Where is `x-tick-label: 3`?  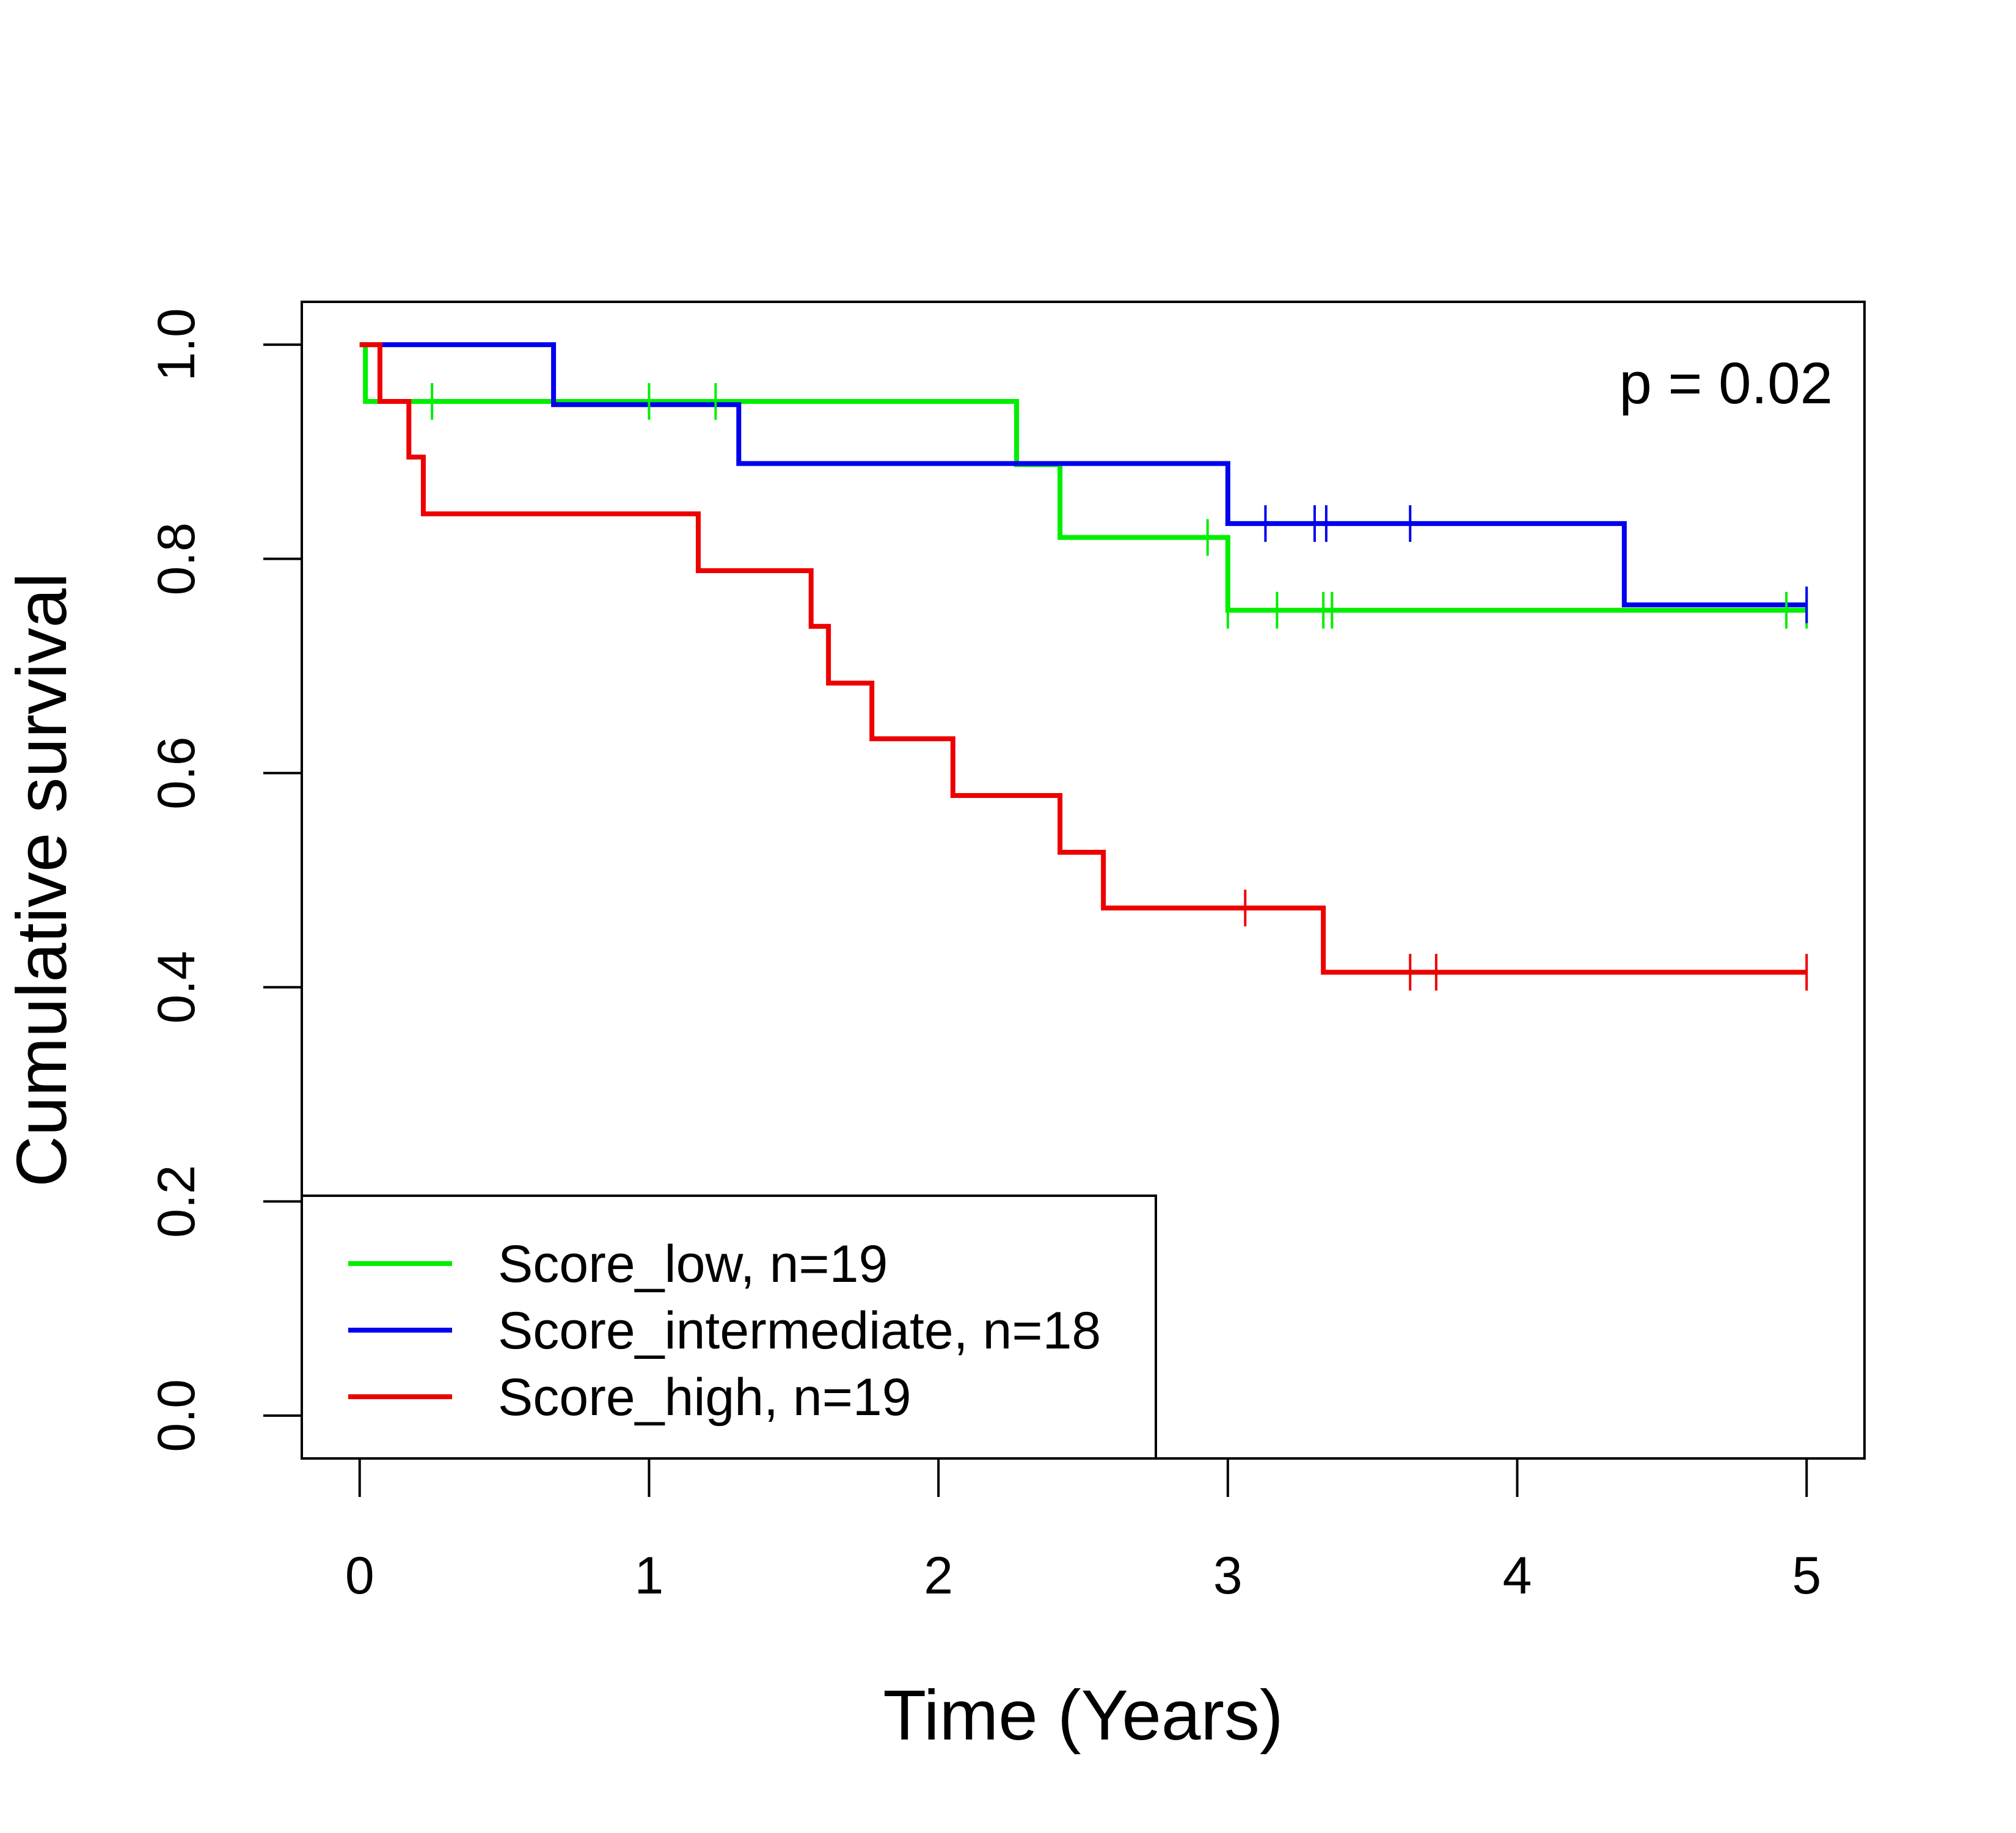 x-tick-label: 3 is located at coordinates (1228, 1575).